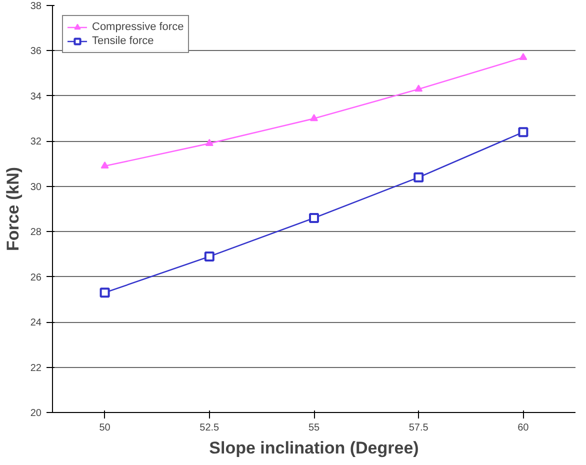 Image resolution: width=586 pixels, height=465 pixels. What do you see at coordinates (36, 232) in the screenshot?
I see `y-tick-label: 28` at bounding box center [36, 232].